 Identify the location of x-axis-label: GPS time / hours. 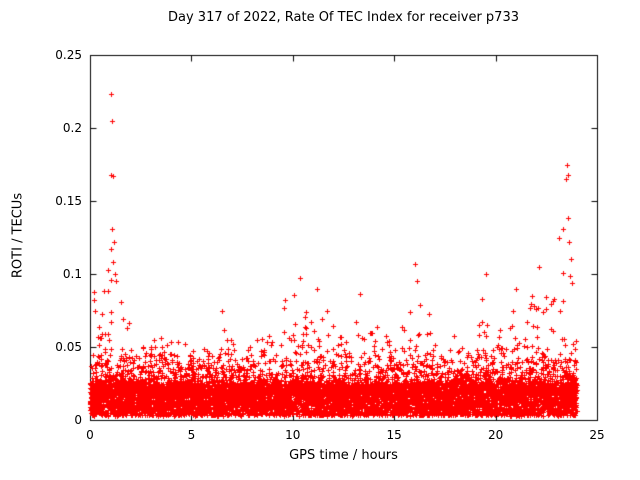
(343, 455).